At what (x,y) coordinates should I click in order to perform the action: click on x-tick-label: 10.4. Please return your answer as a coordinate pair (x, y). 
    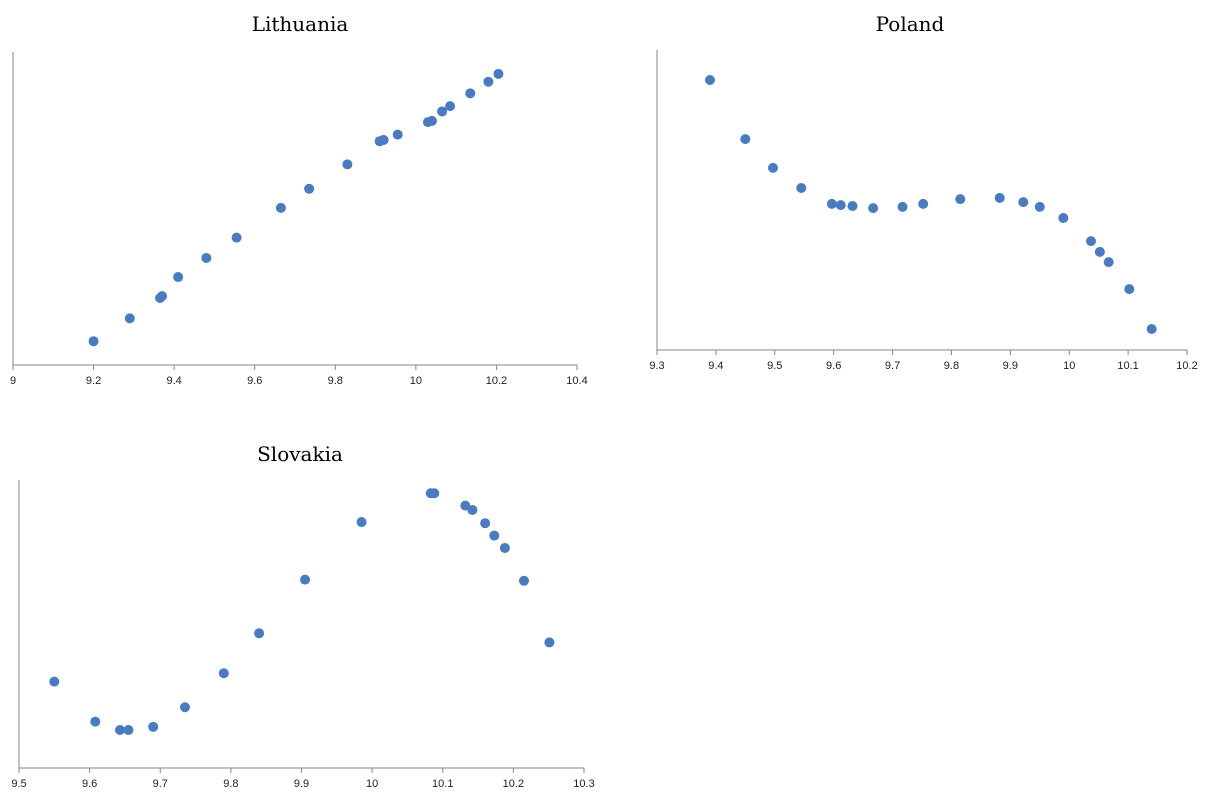
    Looking at the image, I should click on (576, 381).